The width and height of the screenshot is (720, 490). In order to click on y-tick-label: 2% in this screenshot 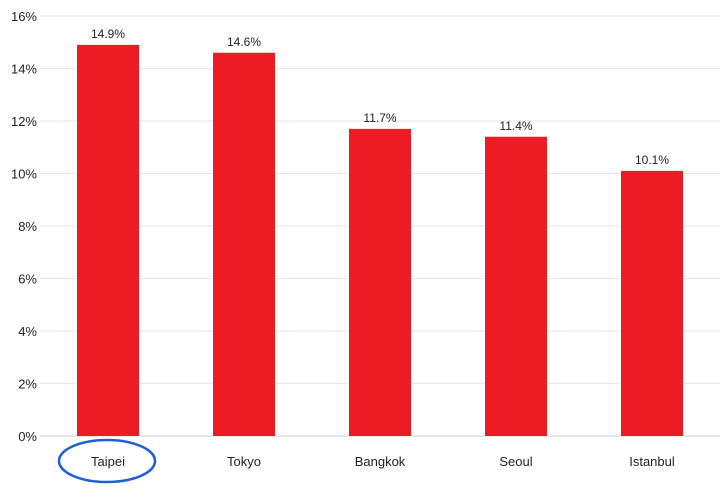, I will do `click(27, 384)`.